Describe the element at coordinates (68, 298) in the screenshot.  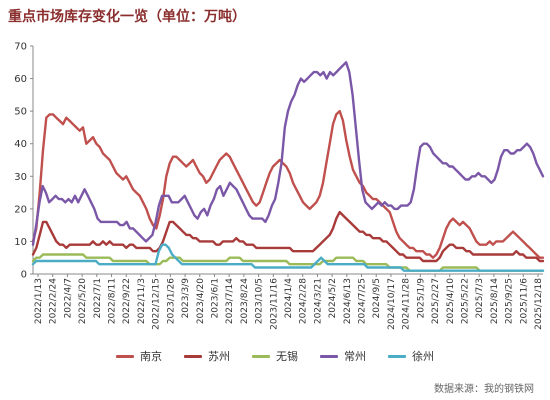
I see `x-tick-label: 2022/4/7` at that location.